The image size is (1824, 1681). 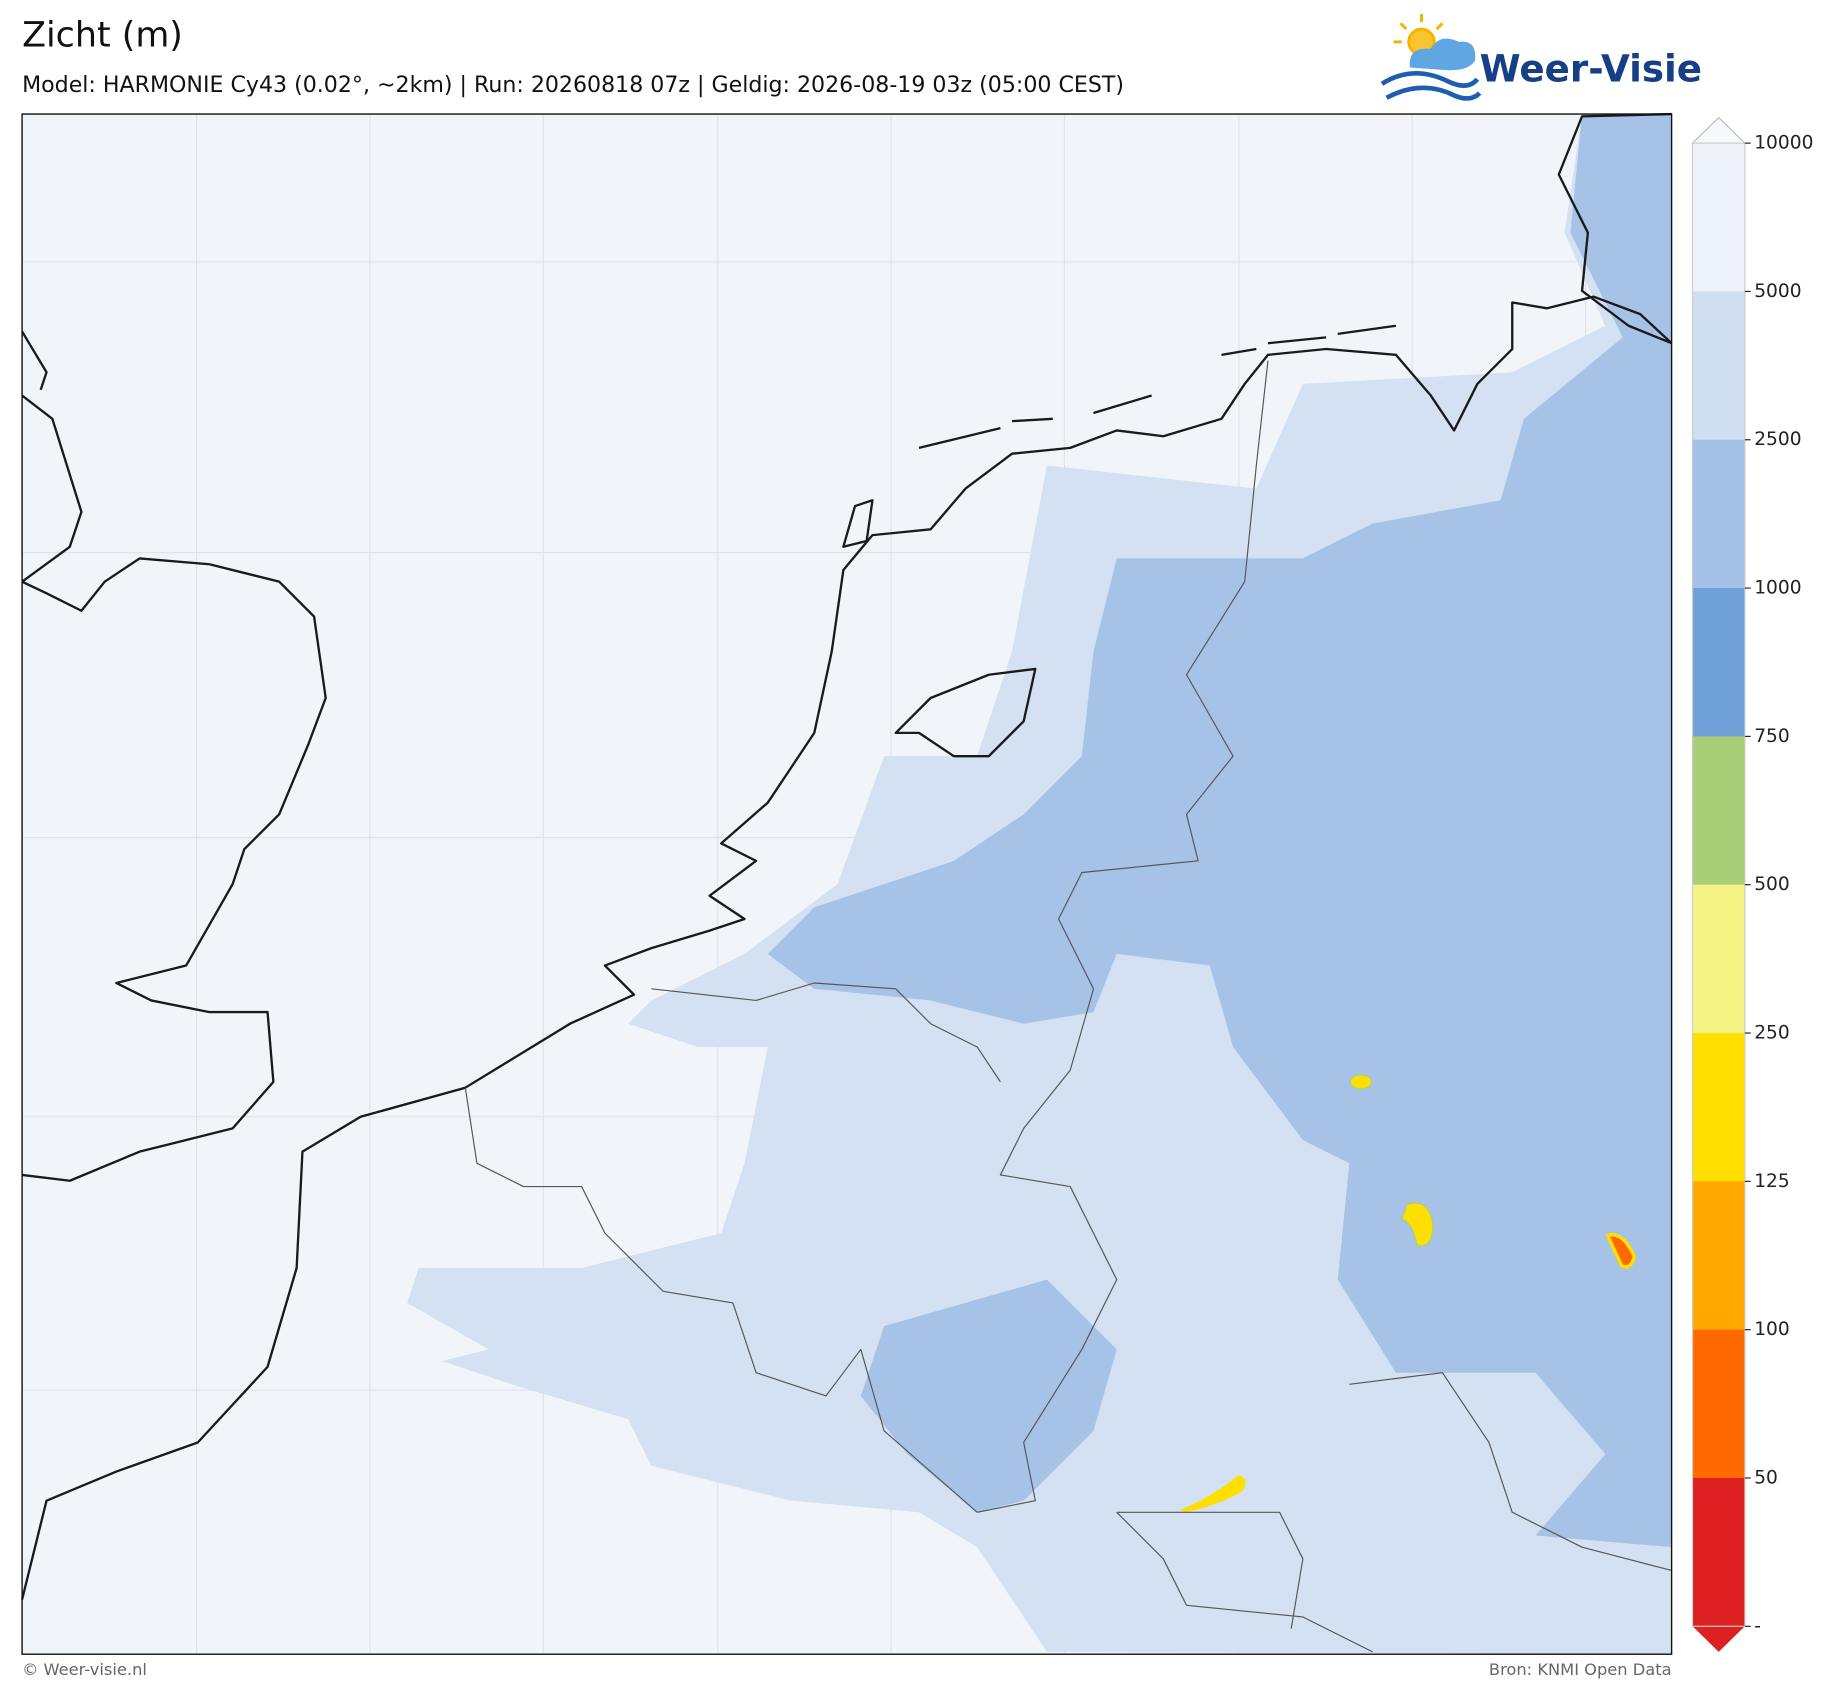 What do you see at coordinates (1591, 68) in the screenshot?
I see `logo-text: Weer-Visie` at bounding box center [1591, 68].